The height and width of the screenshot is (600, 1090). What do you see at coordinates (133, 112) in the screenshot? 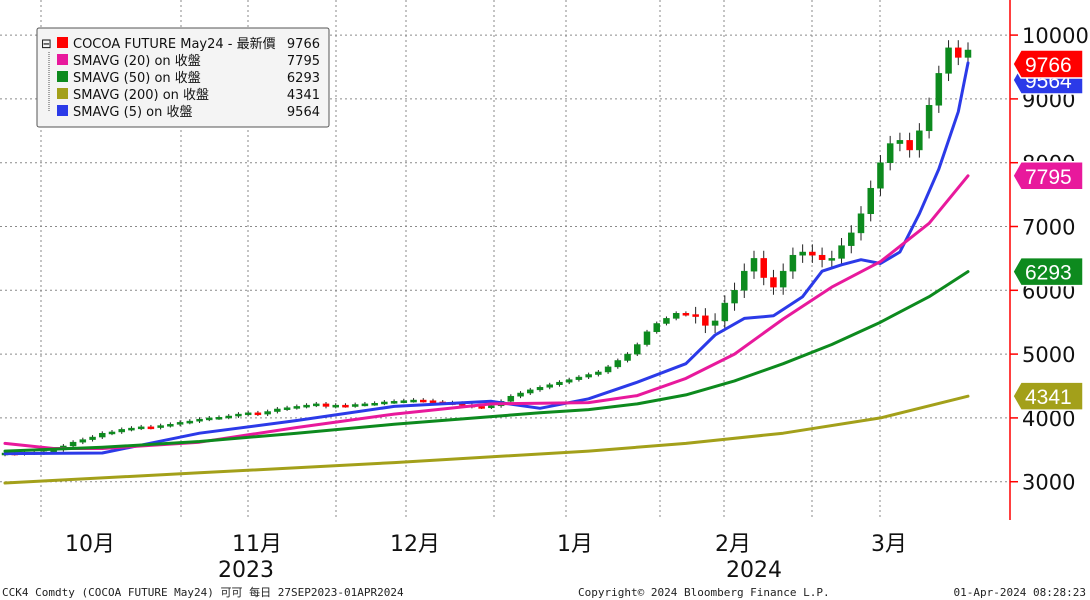
I see `legend-label: SMAVG (5) on 收盤` at bounding box center [133, 112].